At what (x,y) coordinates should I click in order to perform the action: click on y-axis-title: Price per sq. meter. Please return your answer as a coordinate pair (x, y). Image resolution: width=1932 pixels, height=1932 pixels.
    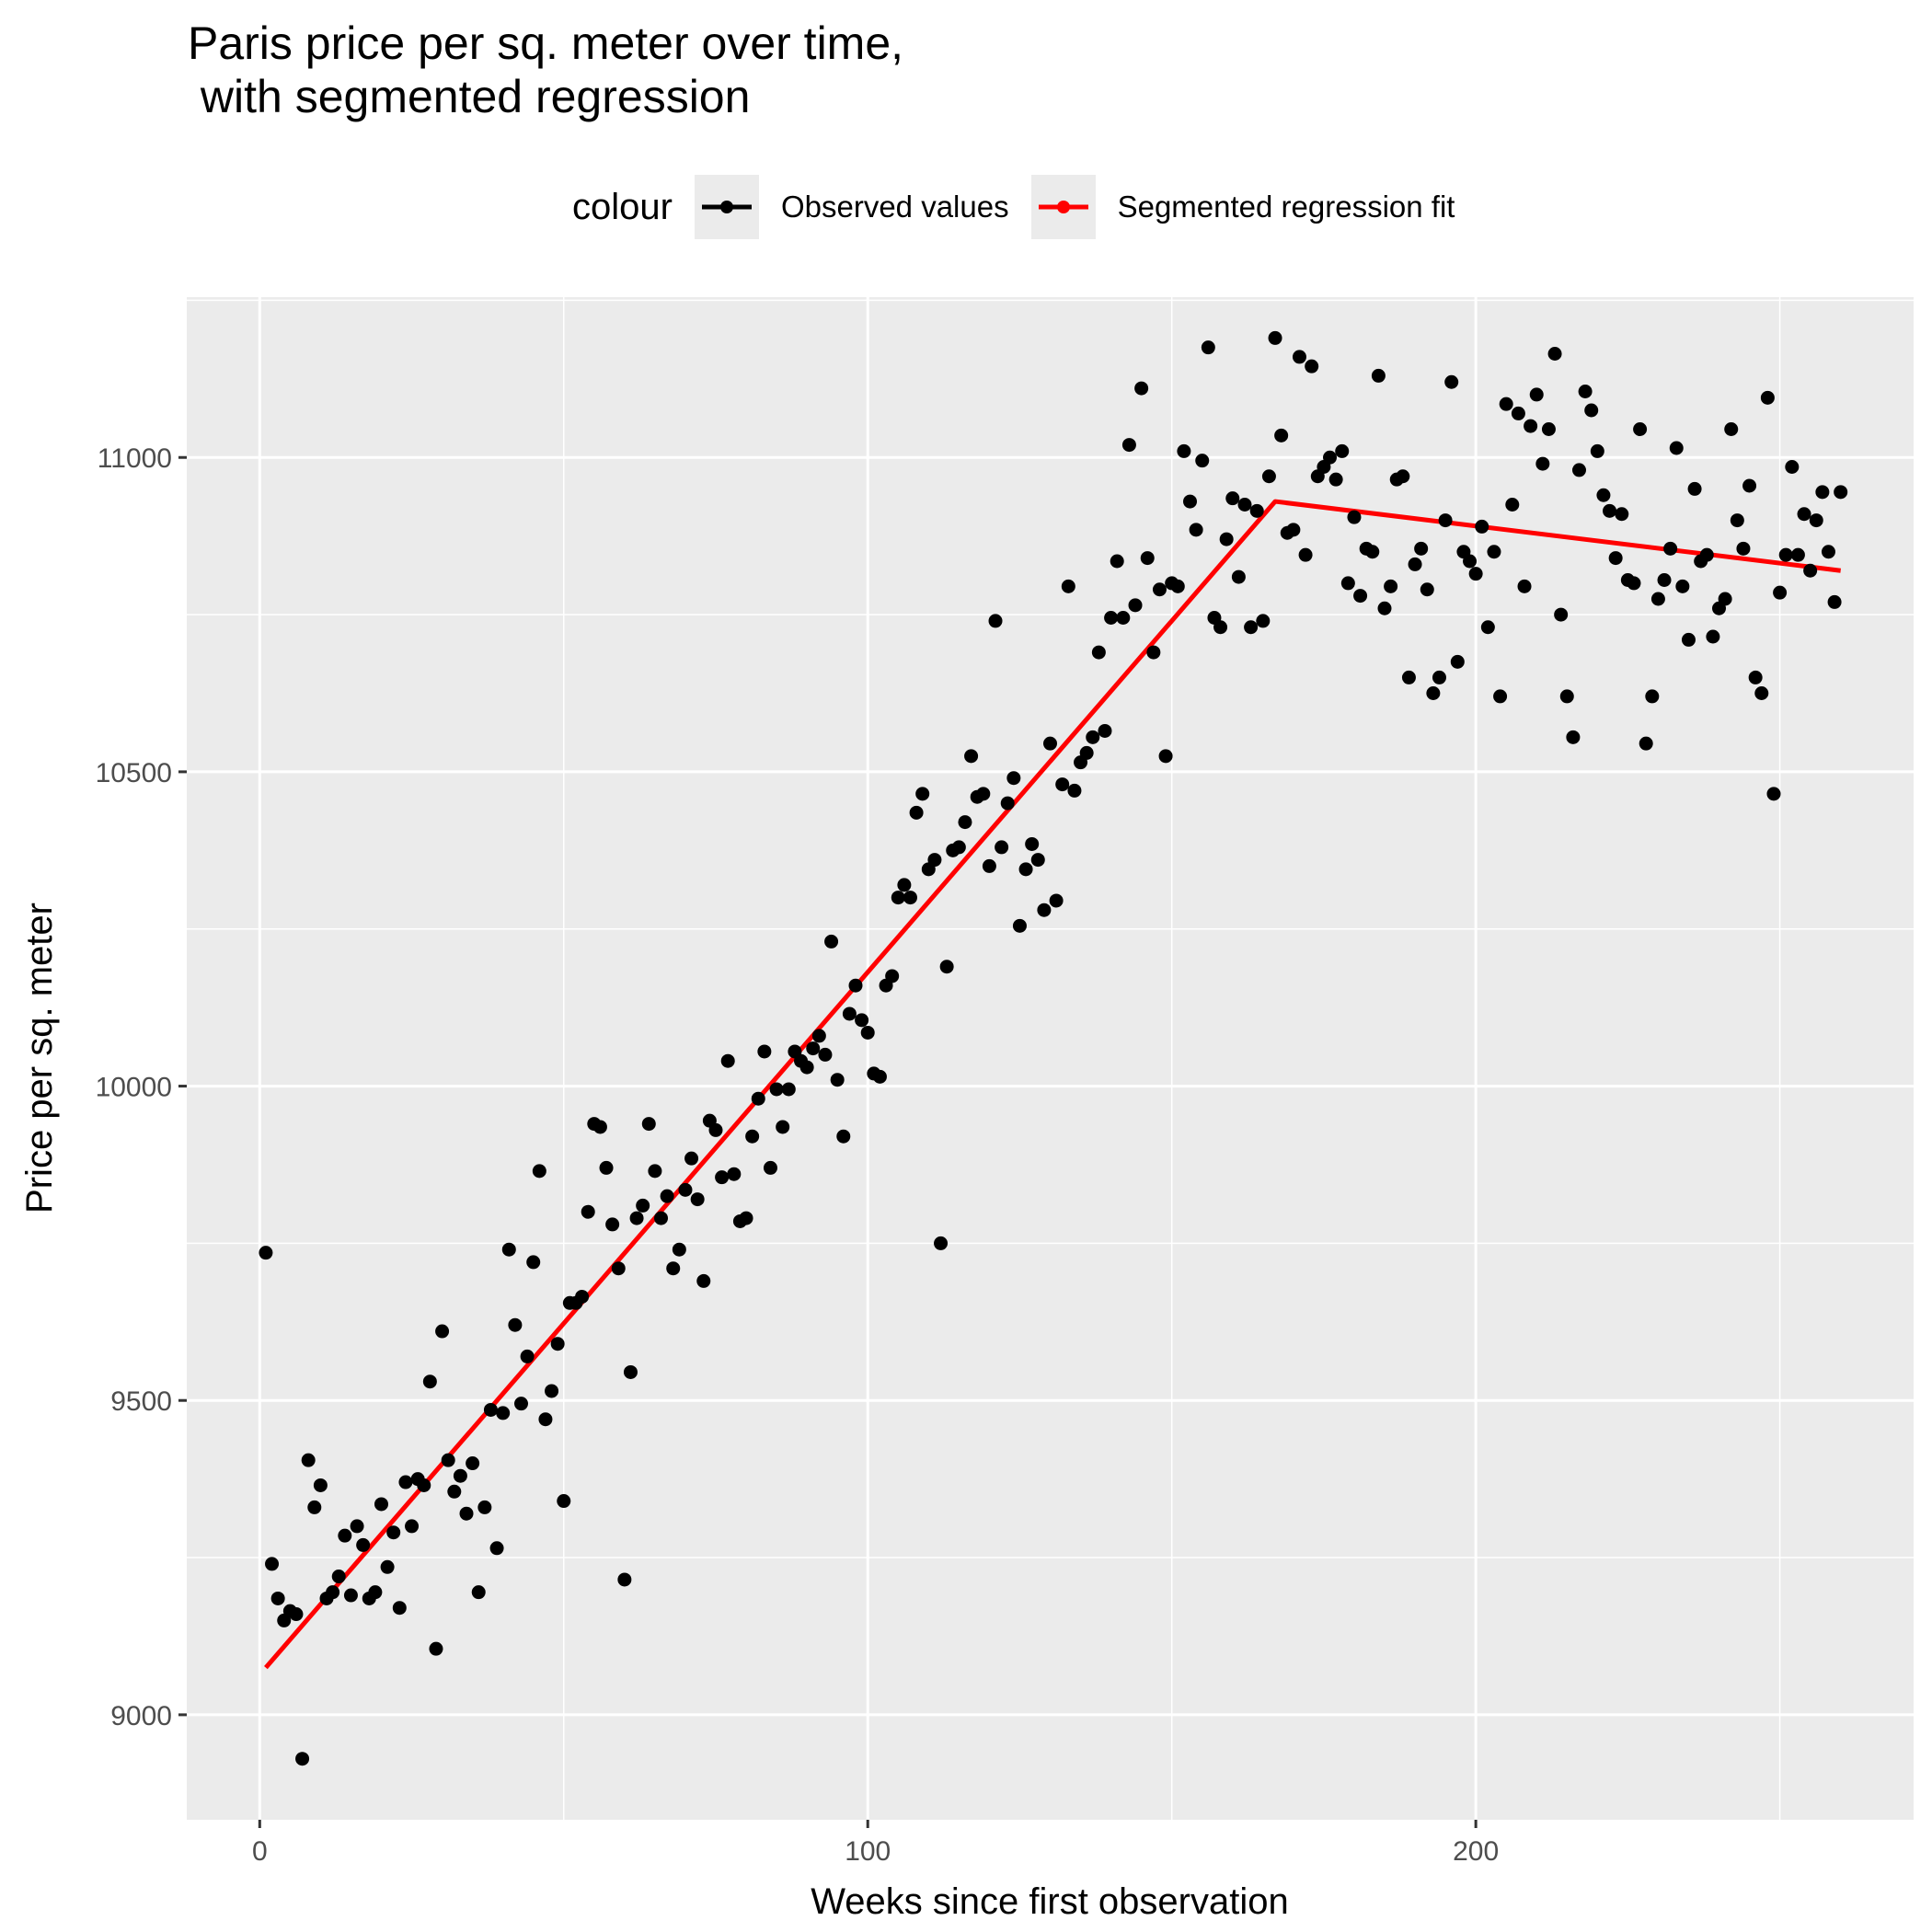
    Looking at the image, I should click on (39, 1058).